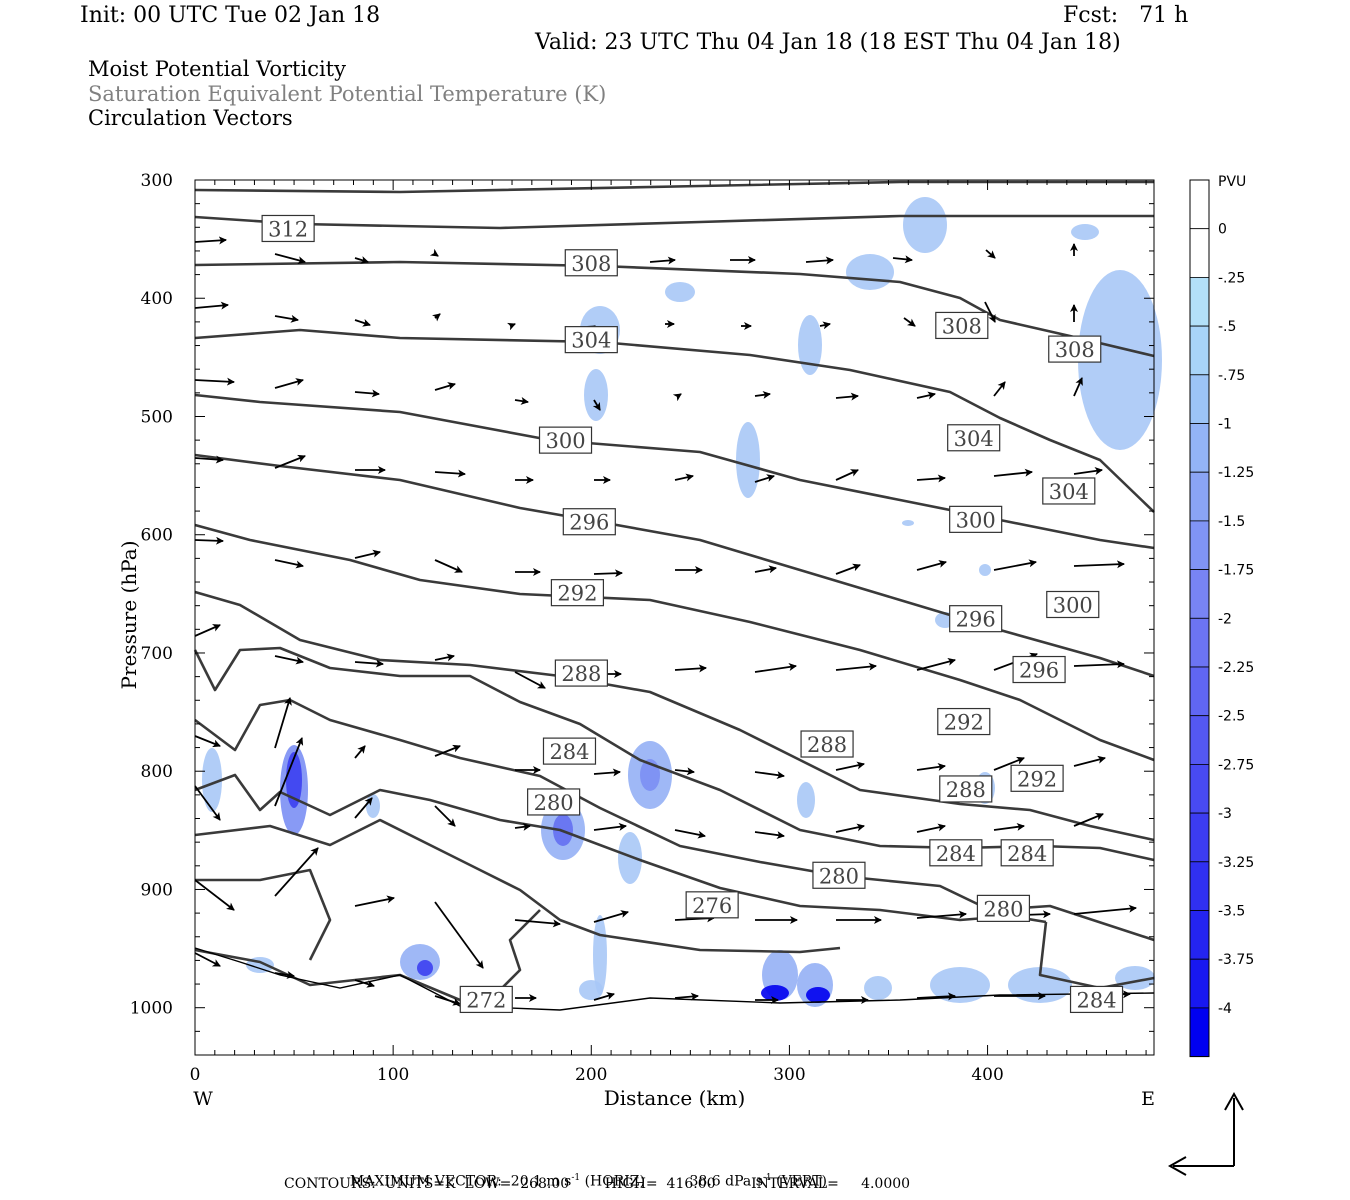  Describe the element at coordinates (1231, 912) in the screenshot. I see `colorbar-level: -3.5` at that location.